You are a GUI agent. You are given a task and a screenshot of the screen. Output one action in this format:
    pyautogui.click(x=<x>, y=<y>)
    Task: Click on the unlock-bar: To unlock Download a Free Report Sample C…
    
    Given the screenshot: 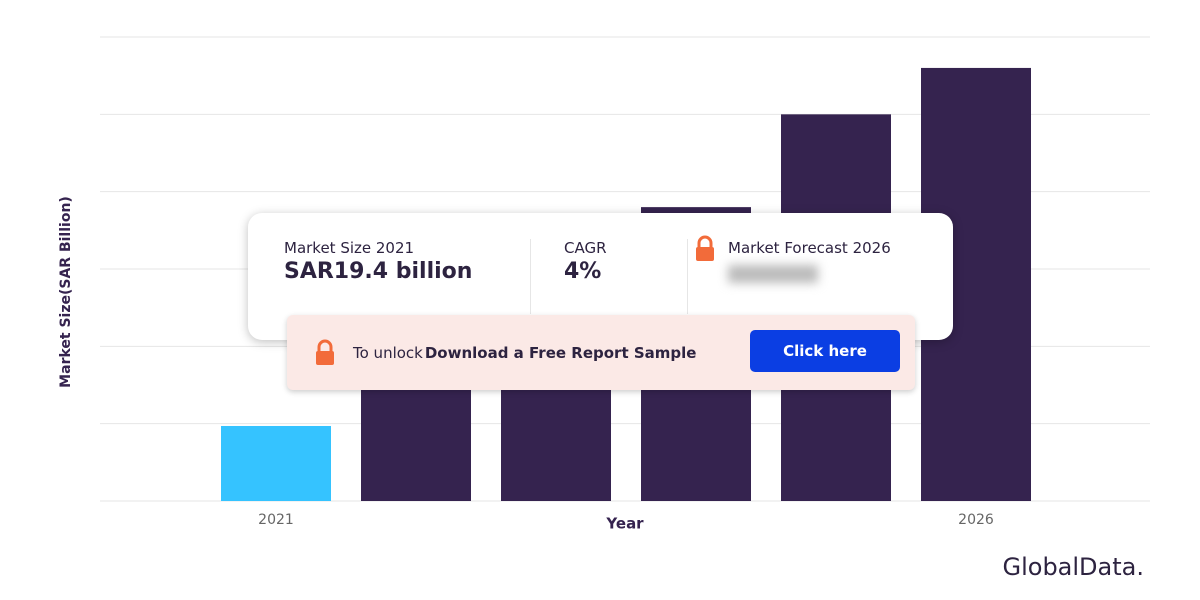 What is the action you would take?
    pyautogui.click(x=601, y=352)
    